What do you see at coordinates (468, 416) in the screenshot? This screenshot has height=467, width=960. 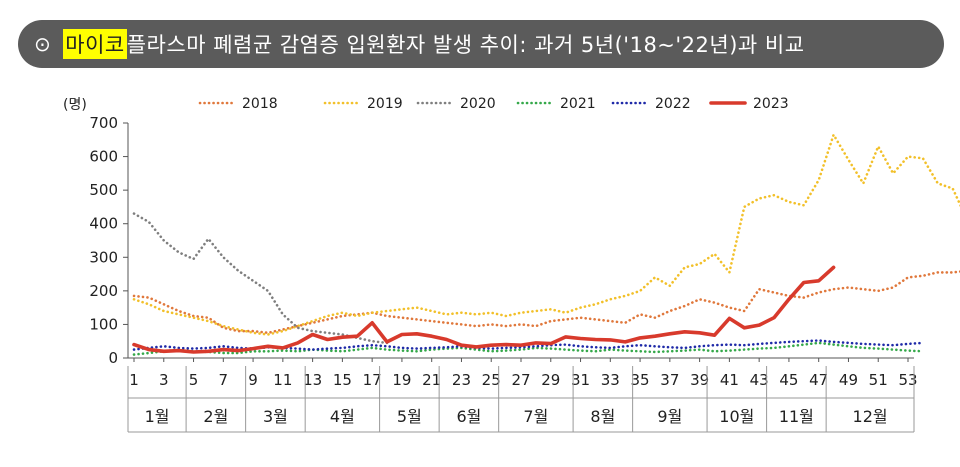 I see `month-label: 6월` at bounding box center [468, 416].